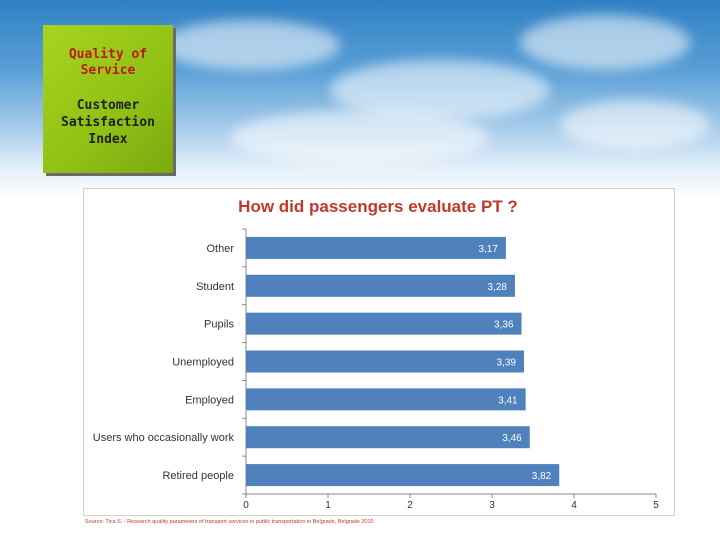  I want to click on x-tick-label: 2, so click(410, 505).